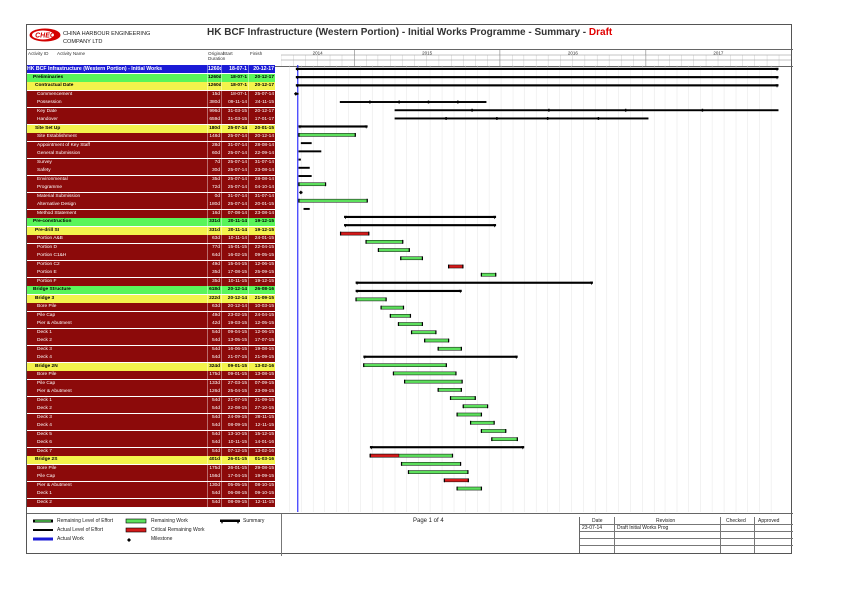 This screenshot has height=601, width=849. Describe the element at coordinates (214, 468) in the screenshot. I see `activity-duration: 175d` at that location.